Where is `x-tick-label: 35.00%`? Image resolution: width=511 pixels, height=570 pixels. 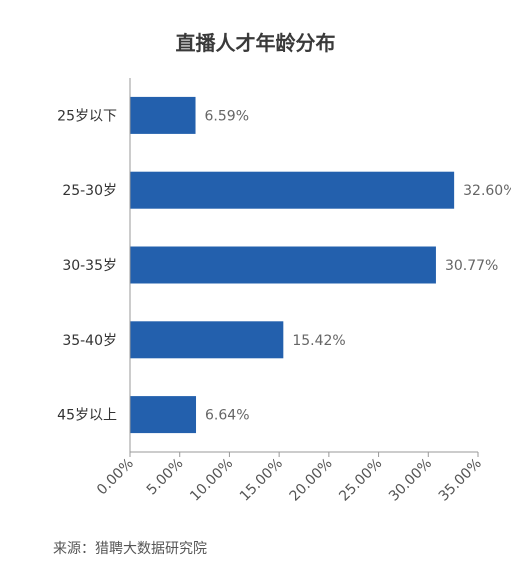
x-tick-label: 35.00% is located at coordinates (460, 480).